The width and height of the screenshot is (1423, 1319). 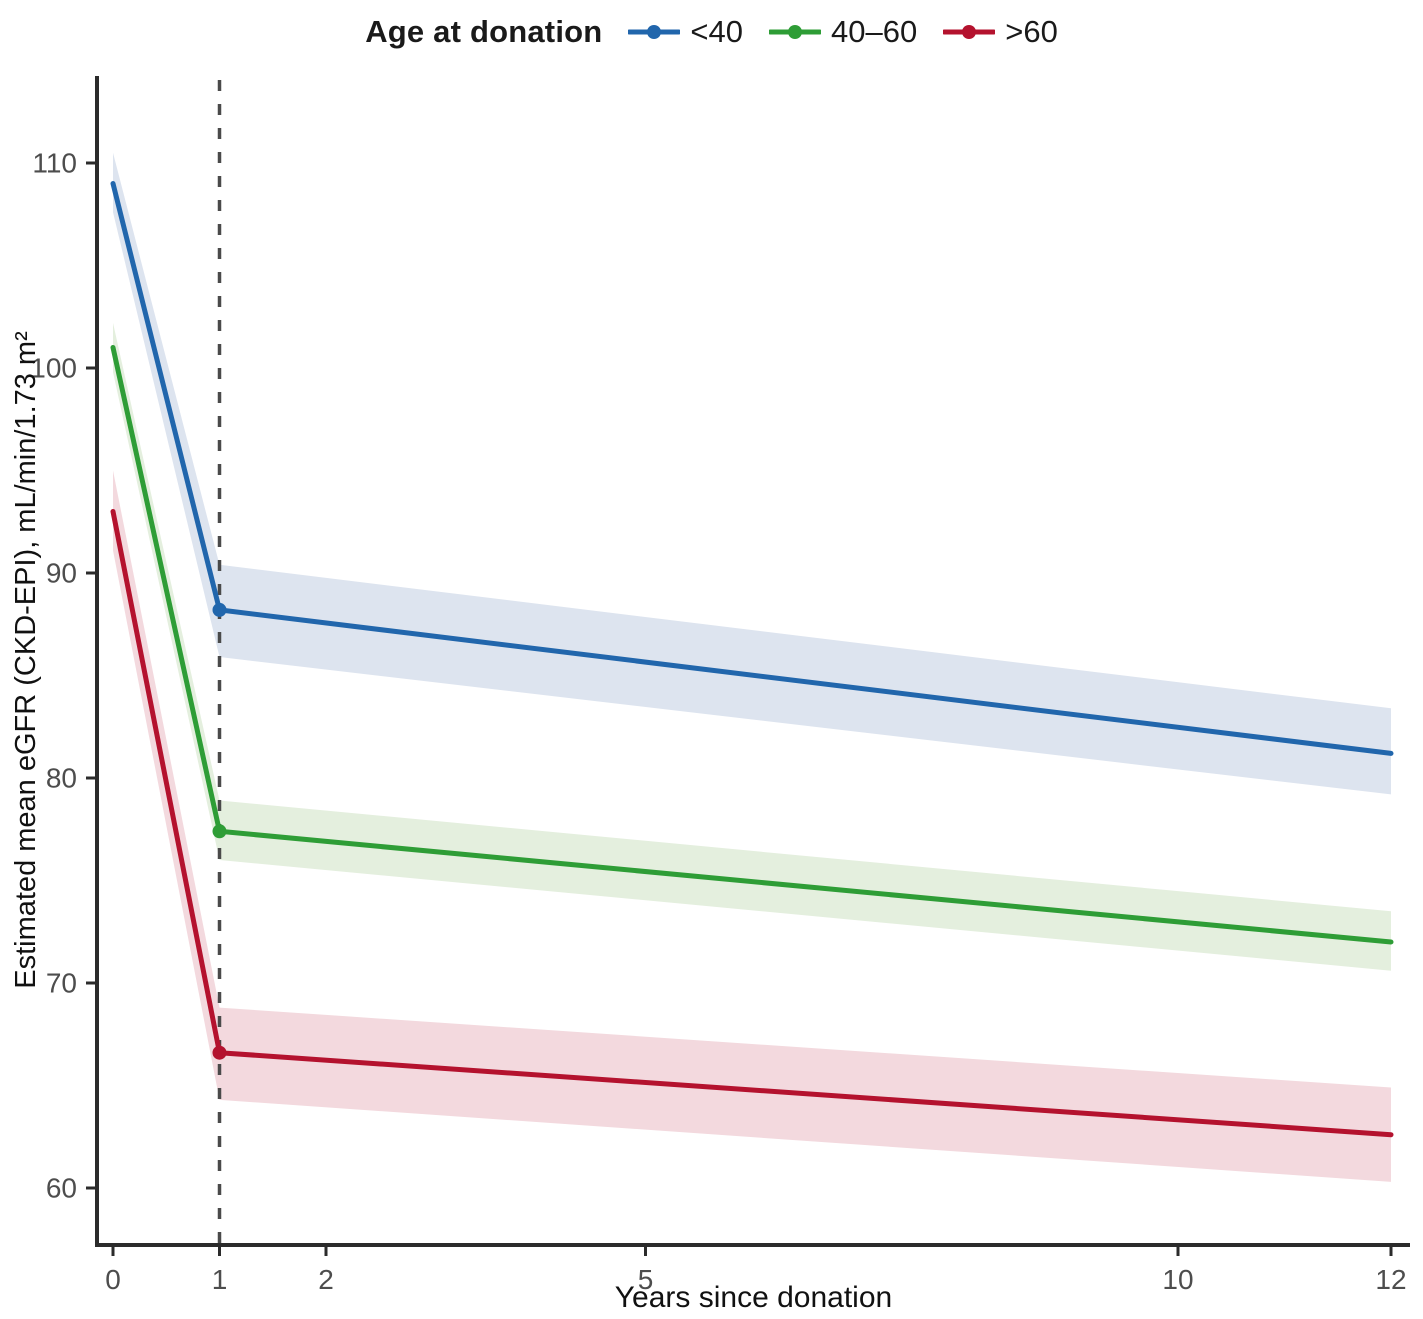 What do you see at coordinates (54, 163) in the screenshot?
I see `y-tick-label: 110` at bounding box center [54, 163].